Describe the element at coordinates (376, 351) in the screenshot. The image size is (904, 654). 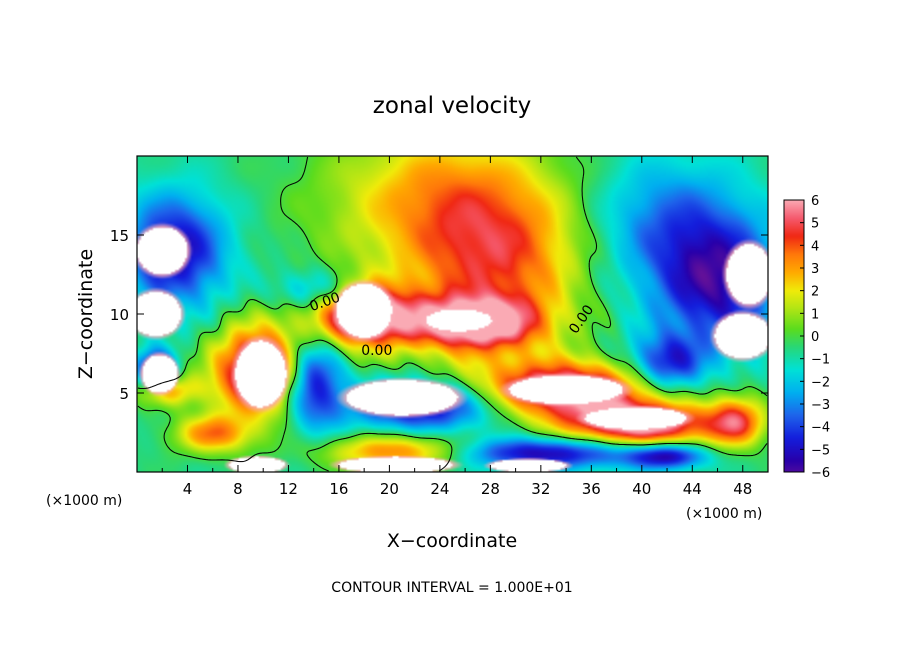
I see `contour-label: 0.00` at that location.